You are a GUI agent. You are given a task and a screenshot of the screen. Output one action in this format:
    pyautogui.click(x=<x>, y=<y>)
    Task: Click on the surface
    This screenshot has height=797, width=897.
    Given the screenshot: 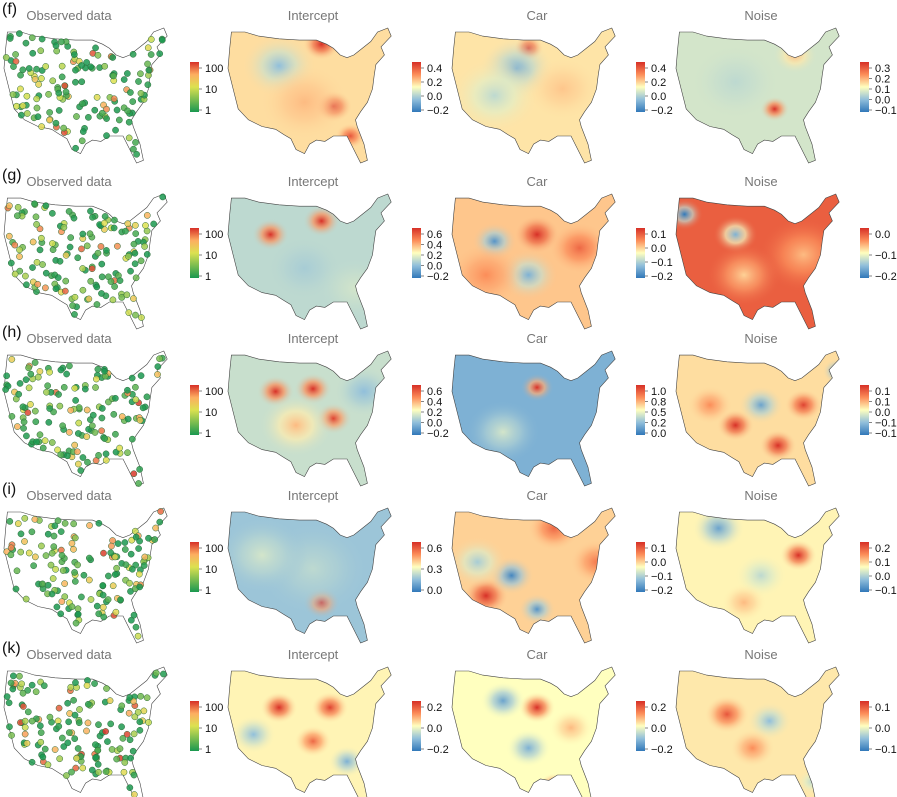 What is the action you would take?
    pyautogui.click(x=534, y=261)
    